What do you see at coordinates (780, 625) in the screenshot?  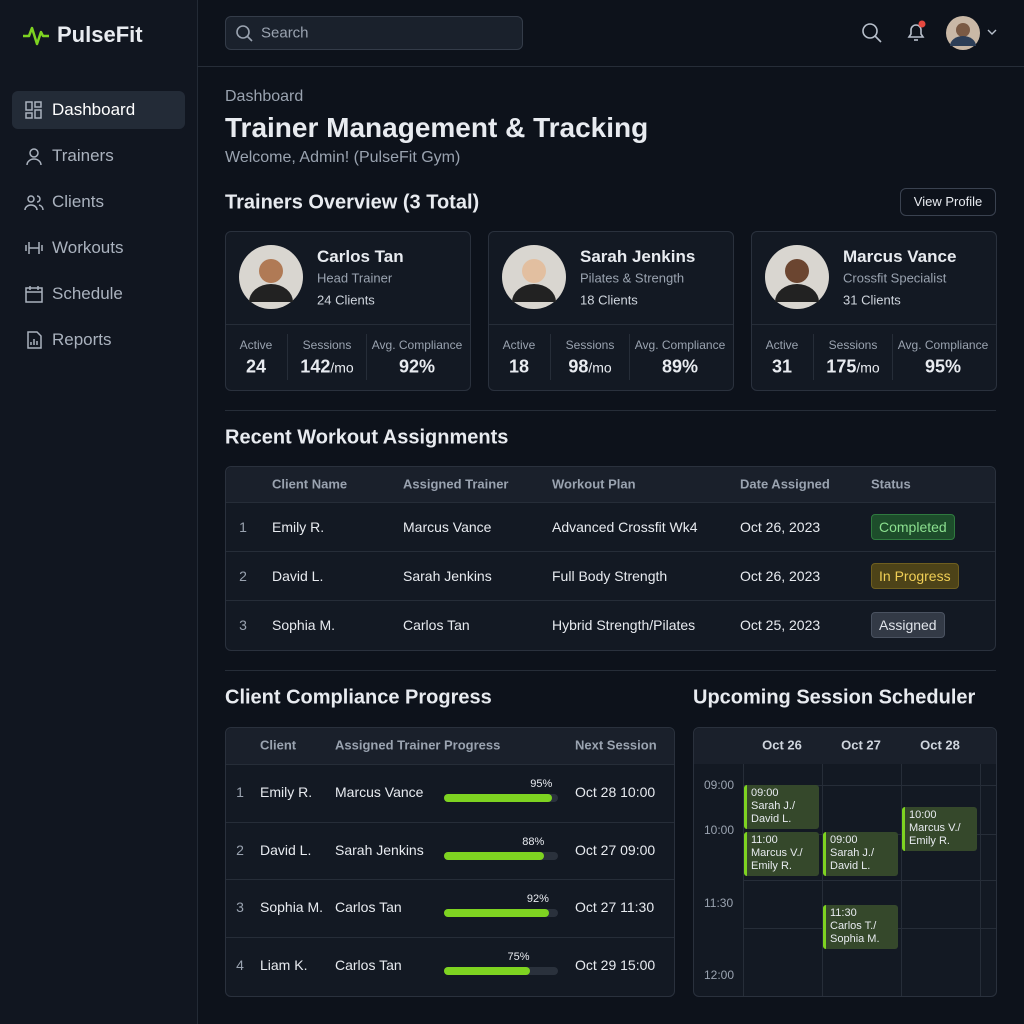 I see `table-cell: Oct 25, 2023` at bounding box center [780, 625].